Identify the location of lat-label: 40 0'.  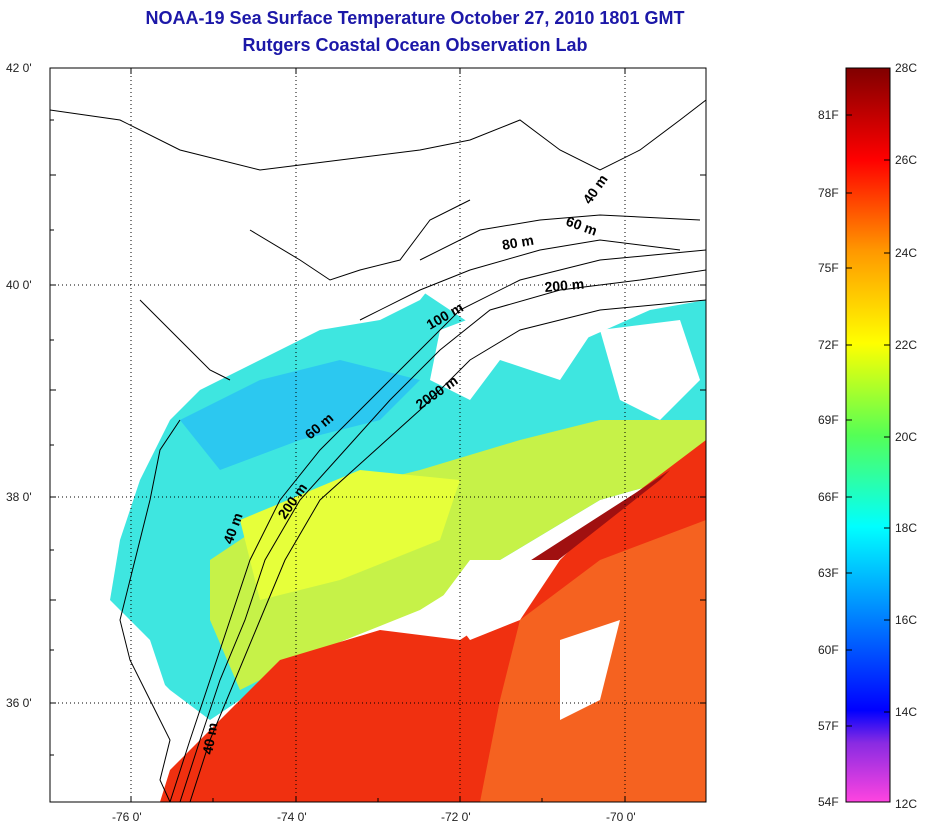
(19, 285).